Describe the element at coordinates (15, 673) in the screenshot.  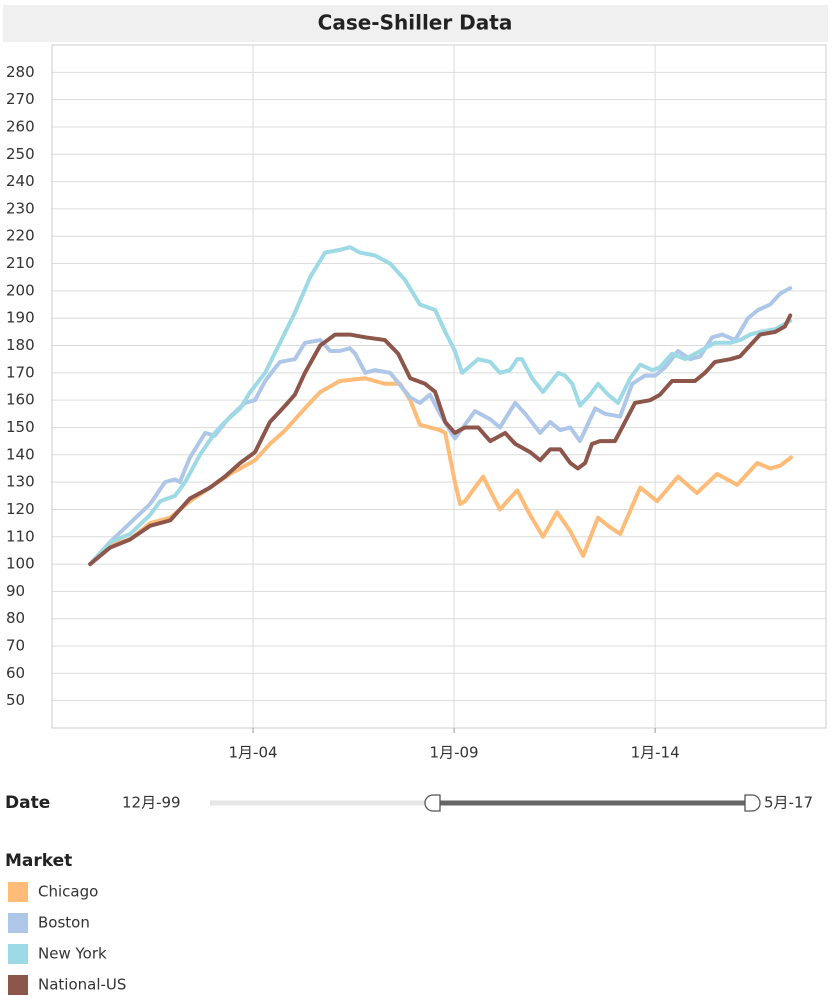
I see `y-tick-label: 60` at that location.